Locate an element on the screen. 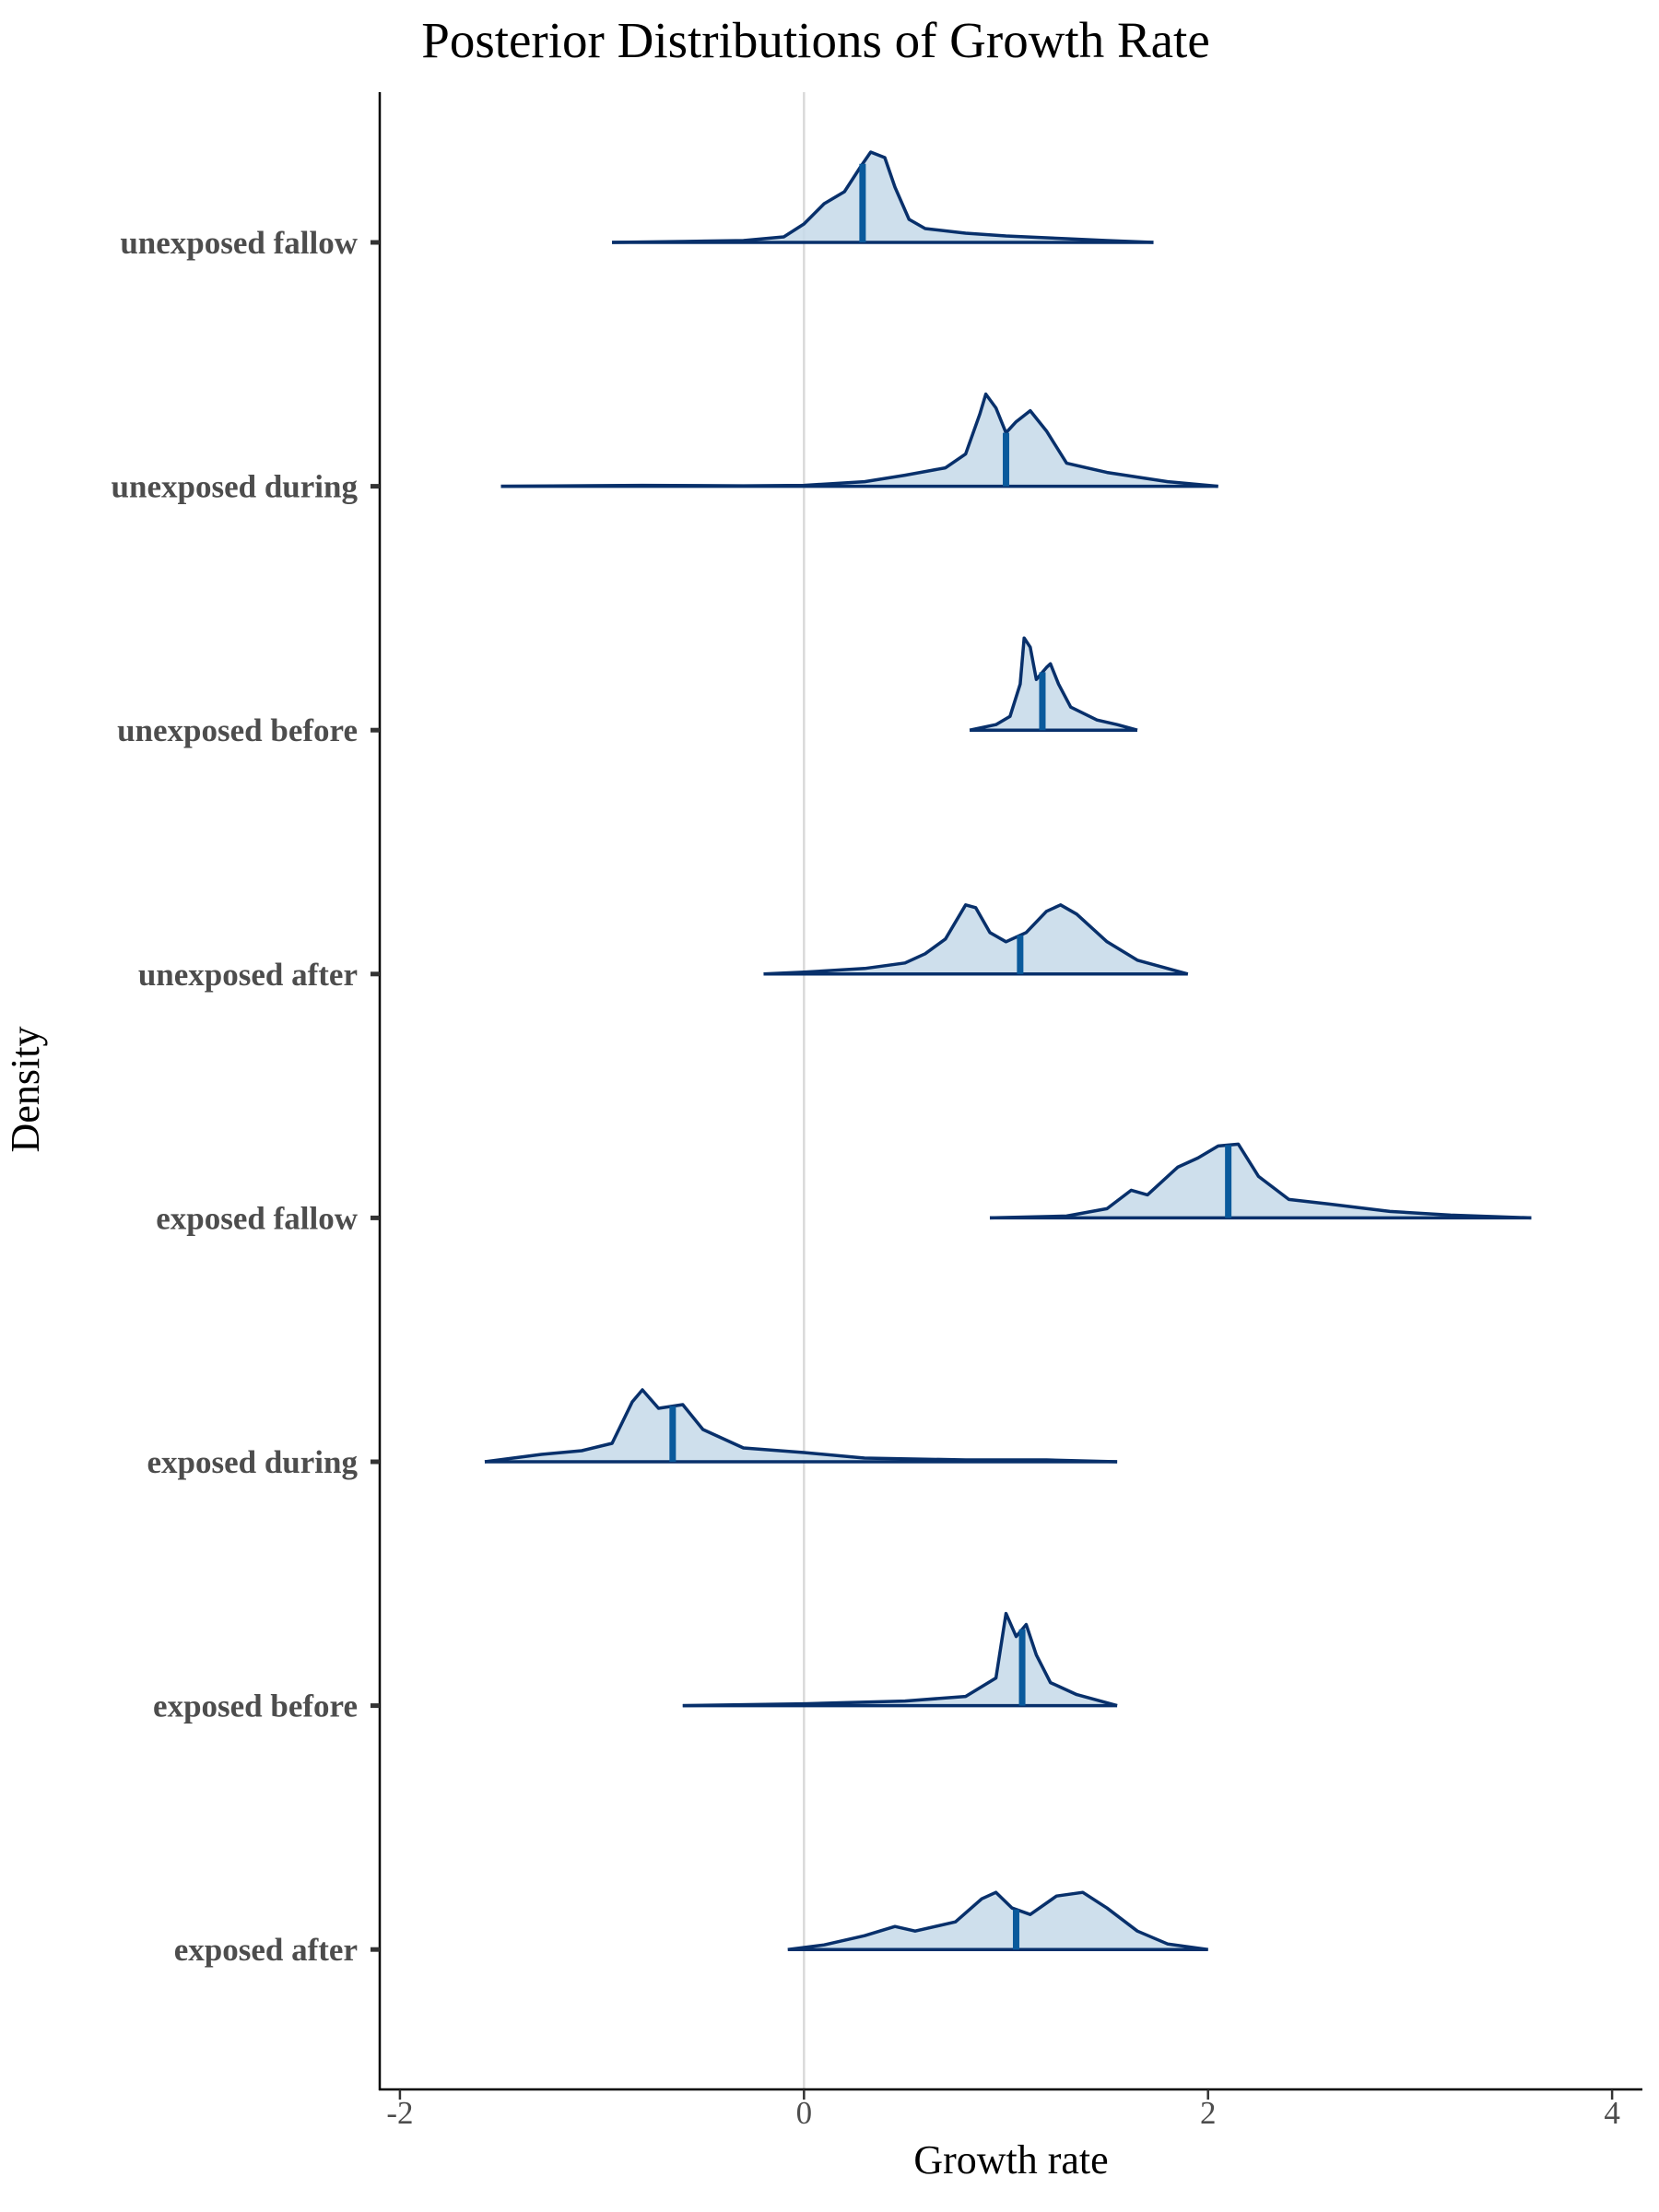  ridge-exposed-during is located at coordinates (801, 1426).